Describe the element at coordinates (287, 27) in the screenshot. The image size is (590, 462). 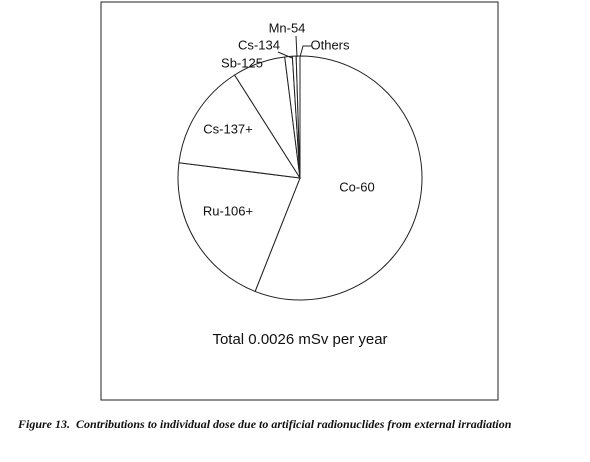
I see `slice-label: Mn-54` at that location.